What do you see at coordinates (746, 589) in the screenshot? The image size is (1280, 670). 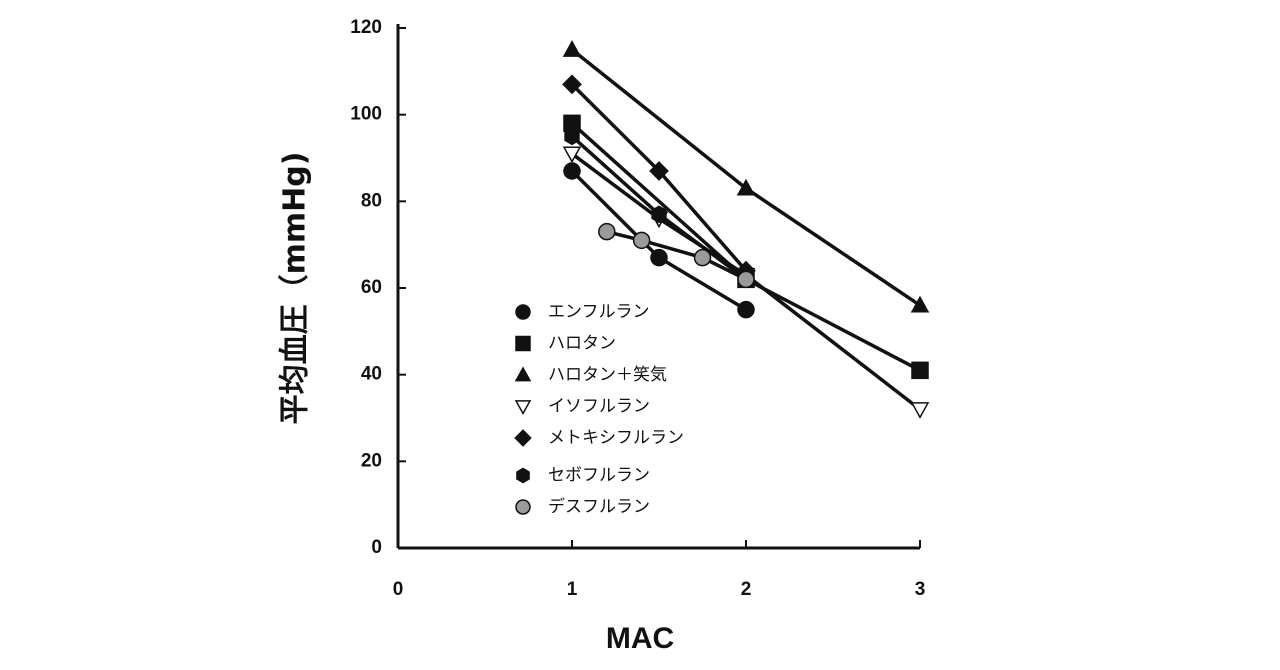 I see `x-tick-label: 2` at bounding box center [746, 589].